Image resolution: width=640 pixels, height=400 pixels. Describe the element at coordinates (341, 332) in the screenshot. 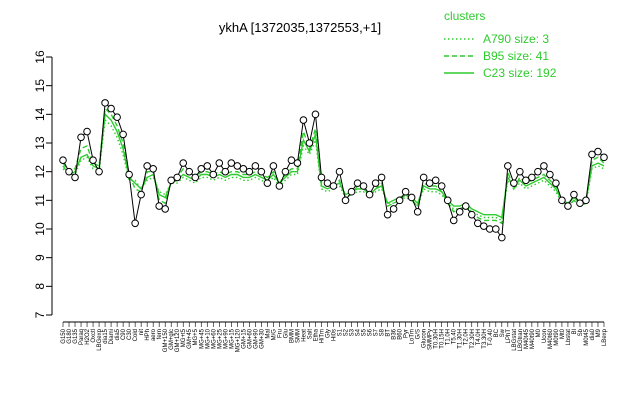

I see `x-tick-label: S1` at that location.